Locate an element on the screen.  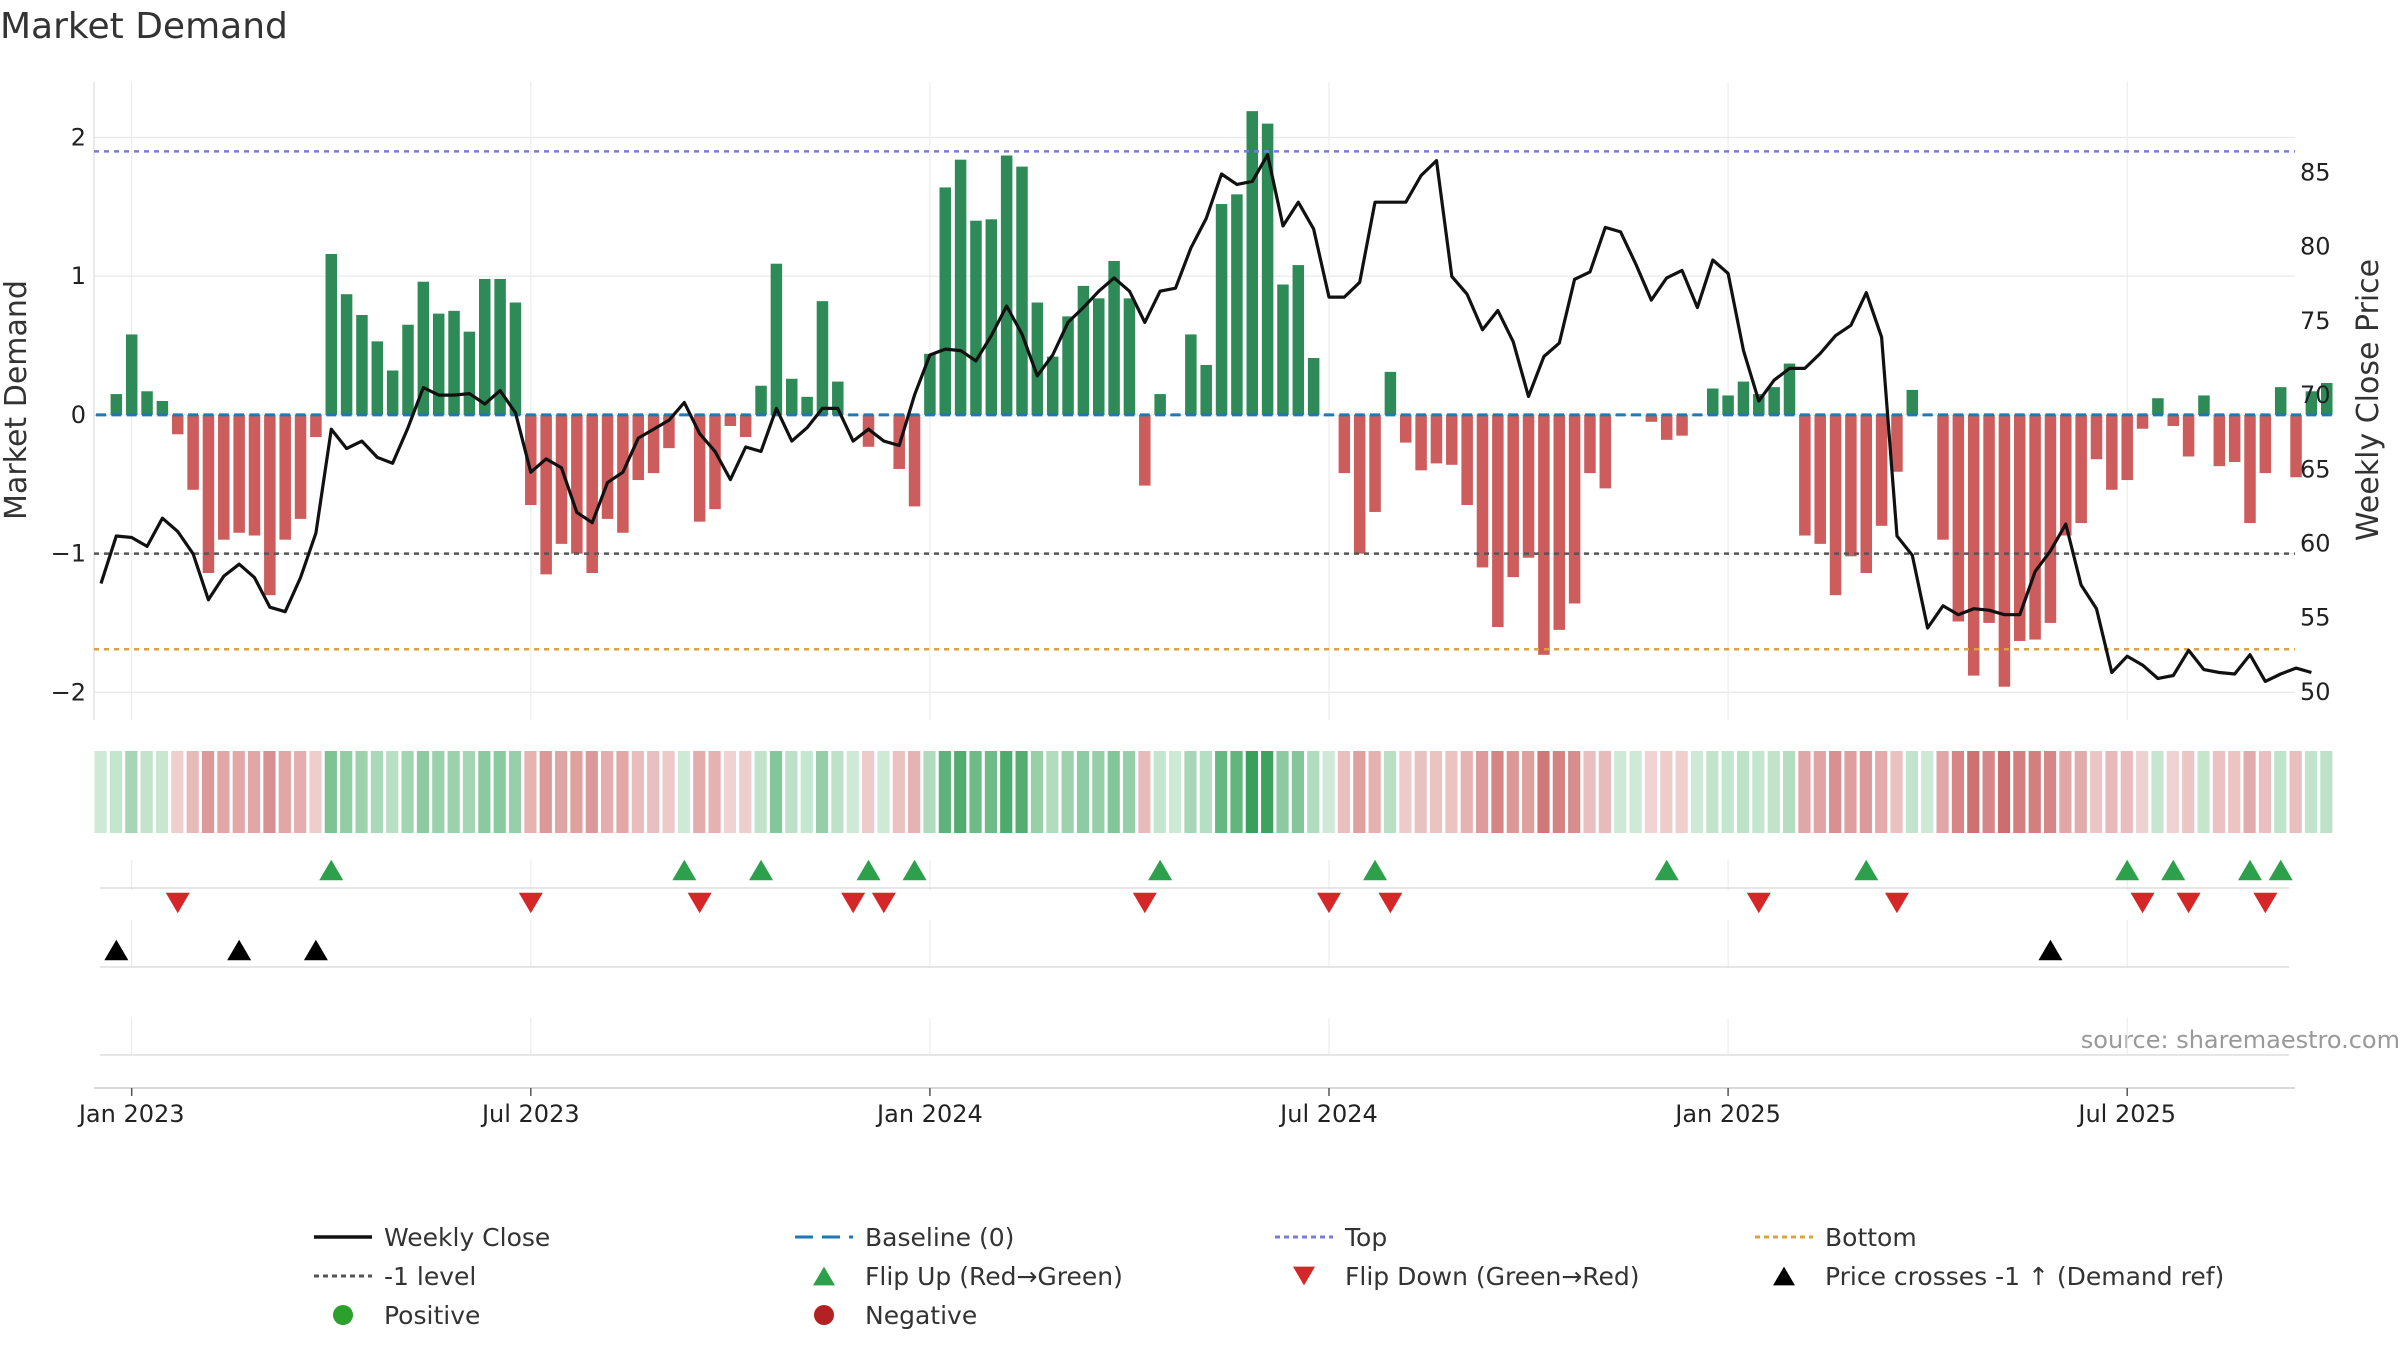
y2-tick-label: 75 is located at coordinates (2315, 321).